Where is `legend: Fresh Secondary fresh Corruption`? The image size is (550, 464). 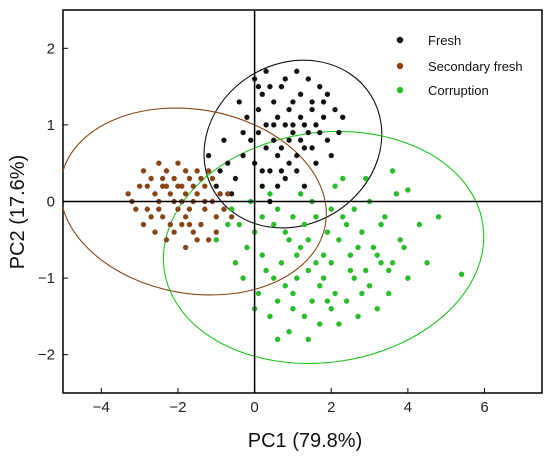 legend: Fresh Secondary fresh Corruption is located at coordinates (459, 65).